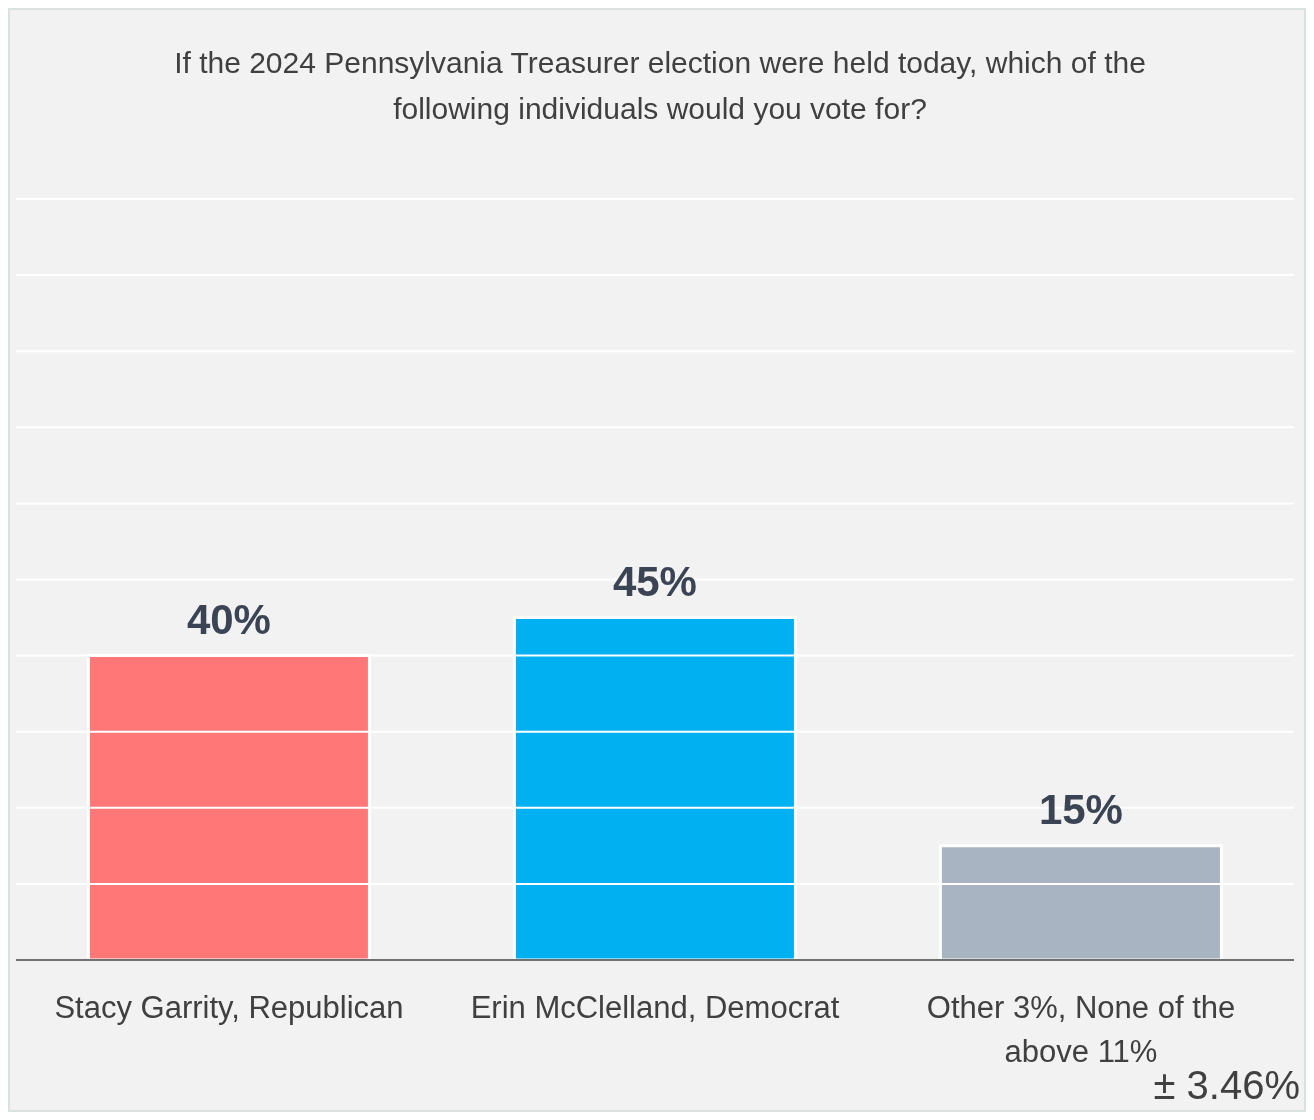 The width and height of the screenshot is (1314, 1120). I want to click on data-label: 15%, so click(1080, 809).